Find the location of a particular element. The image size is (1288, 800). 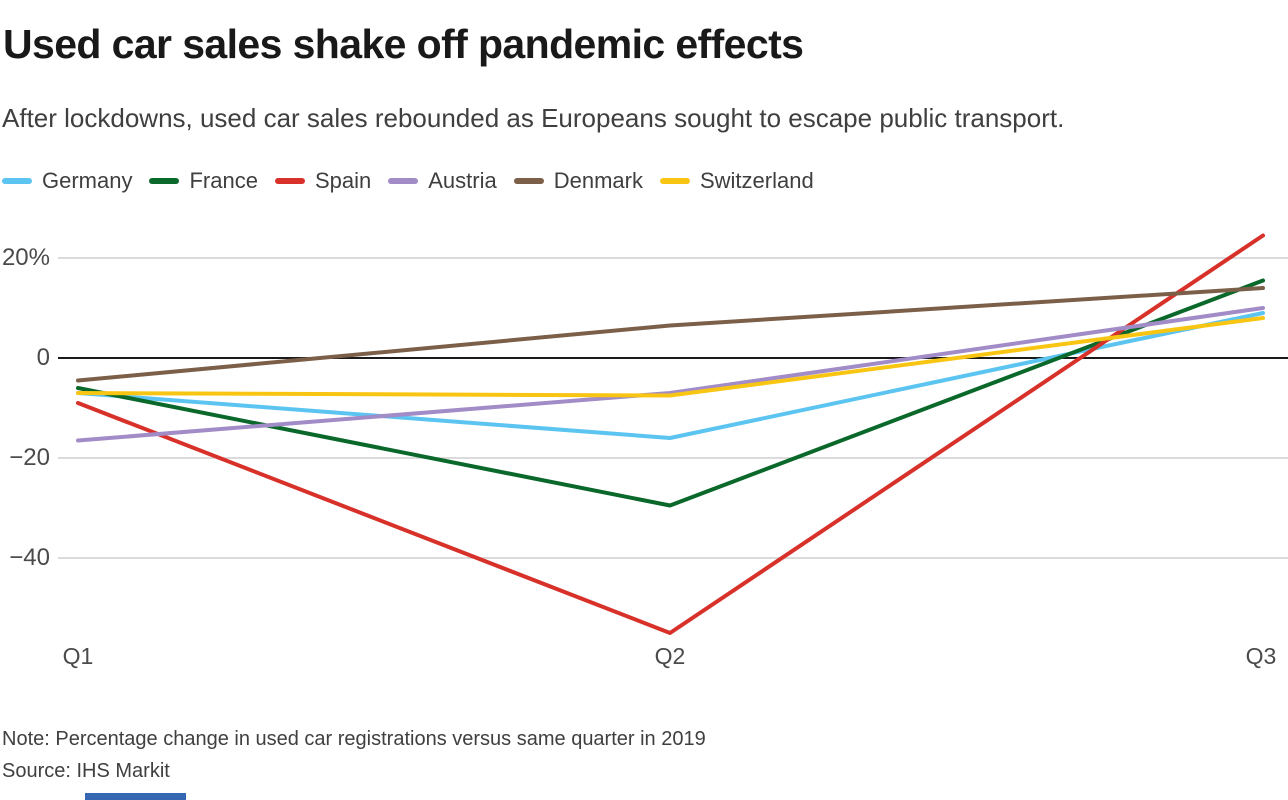

legend-label-spain: Spain is located at coordinates (343, 180).